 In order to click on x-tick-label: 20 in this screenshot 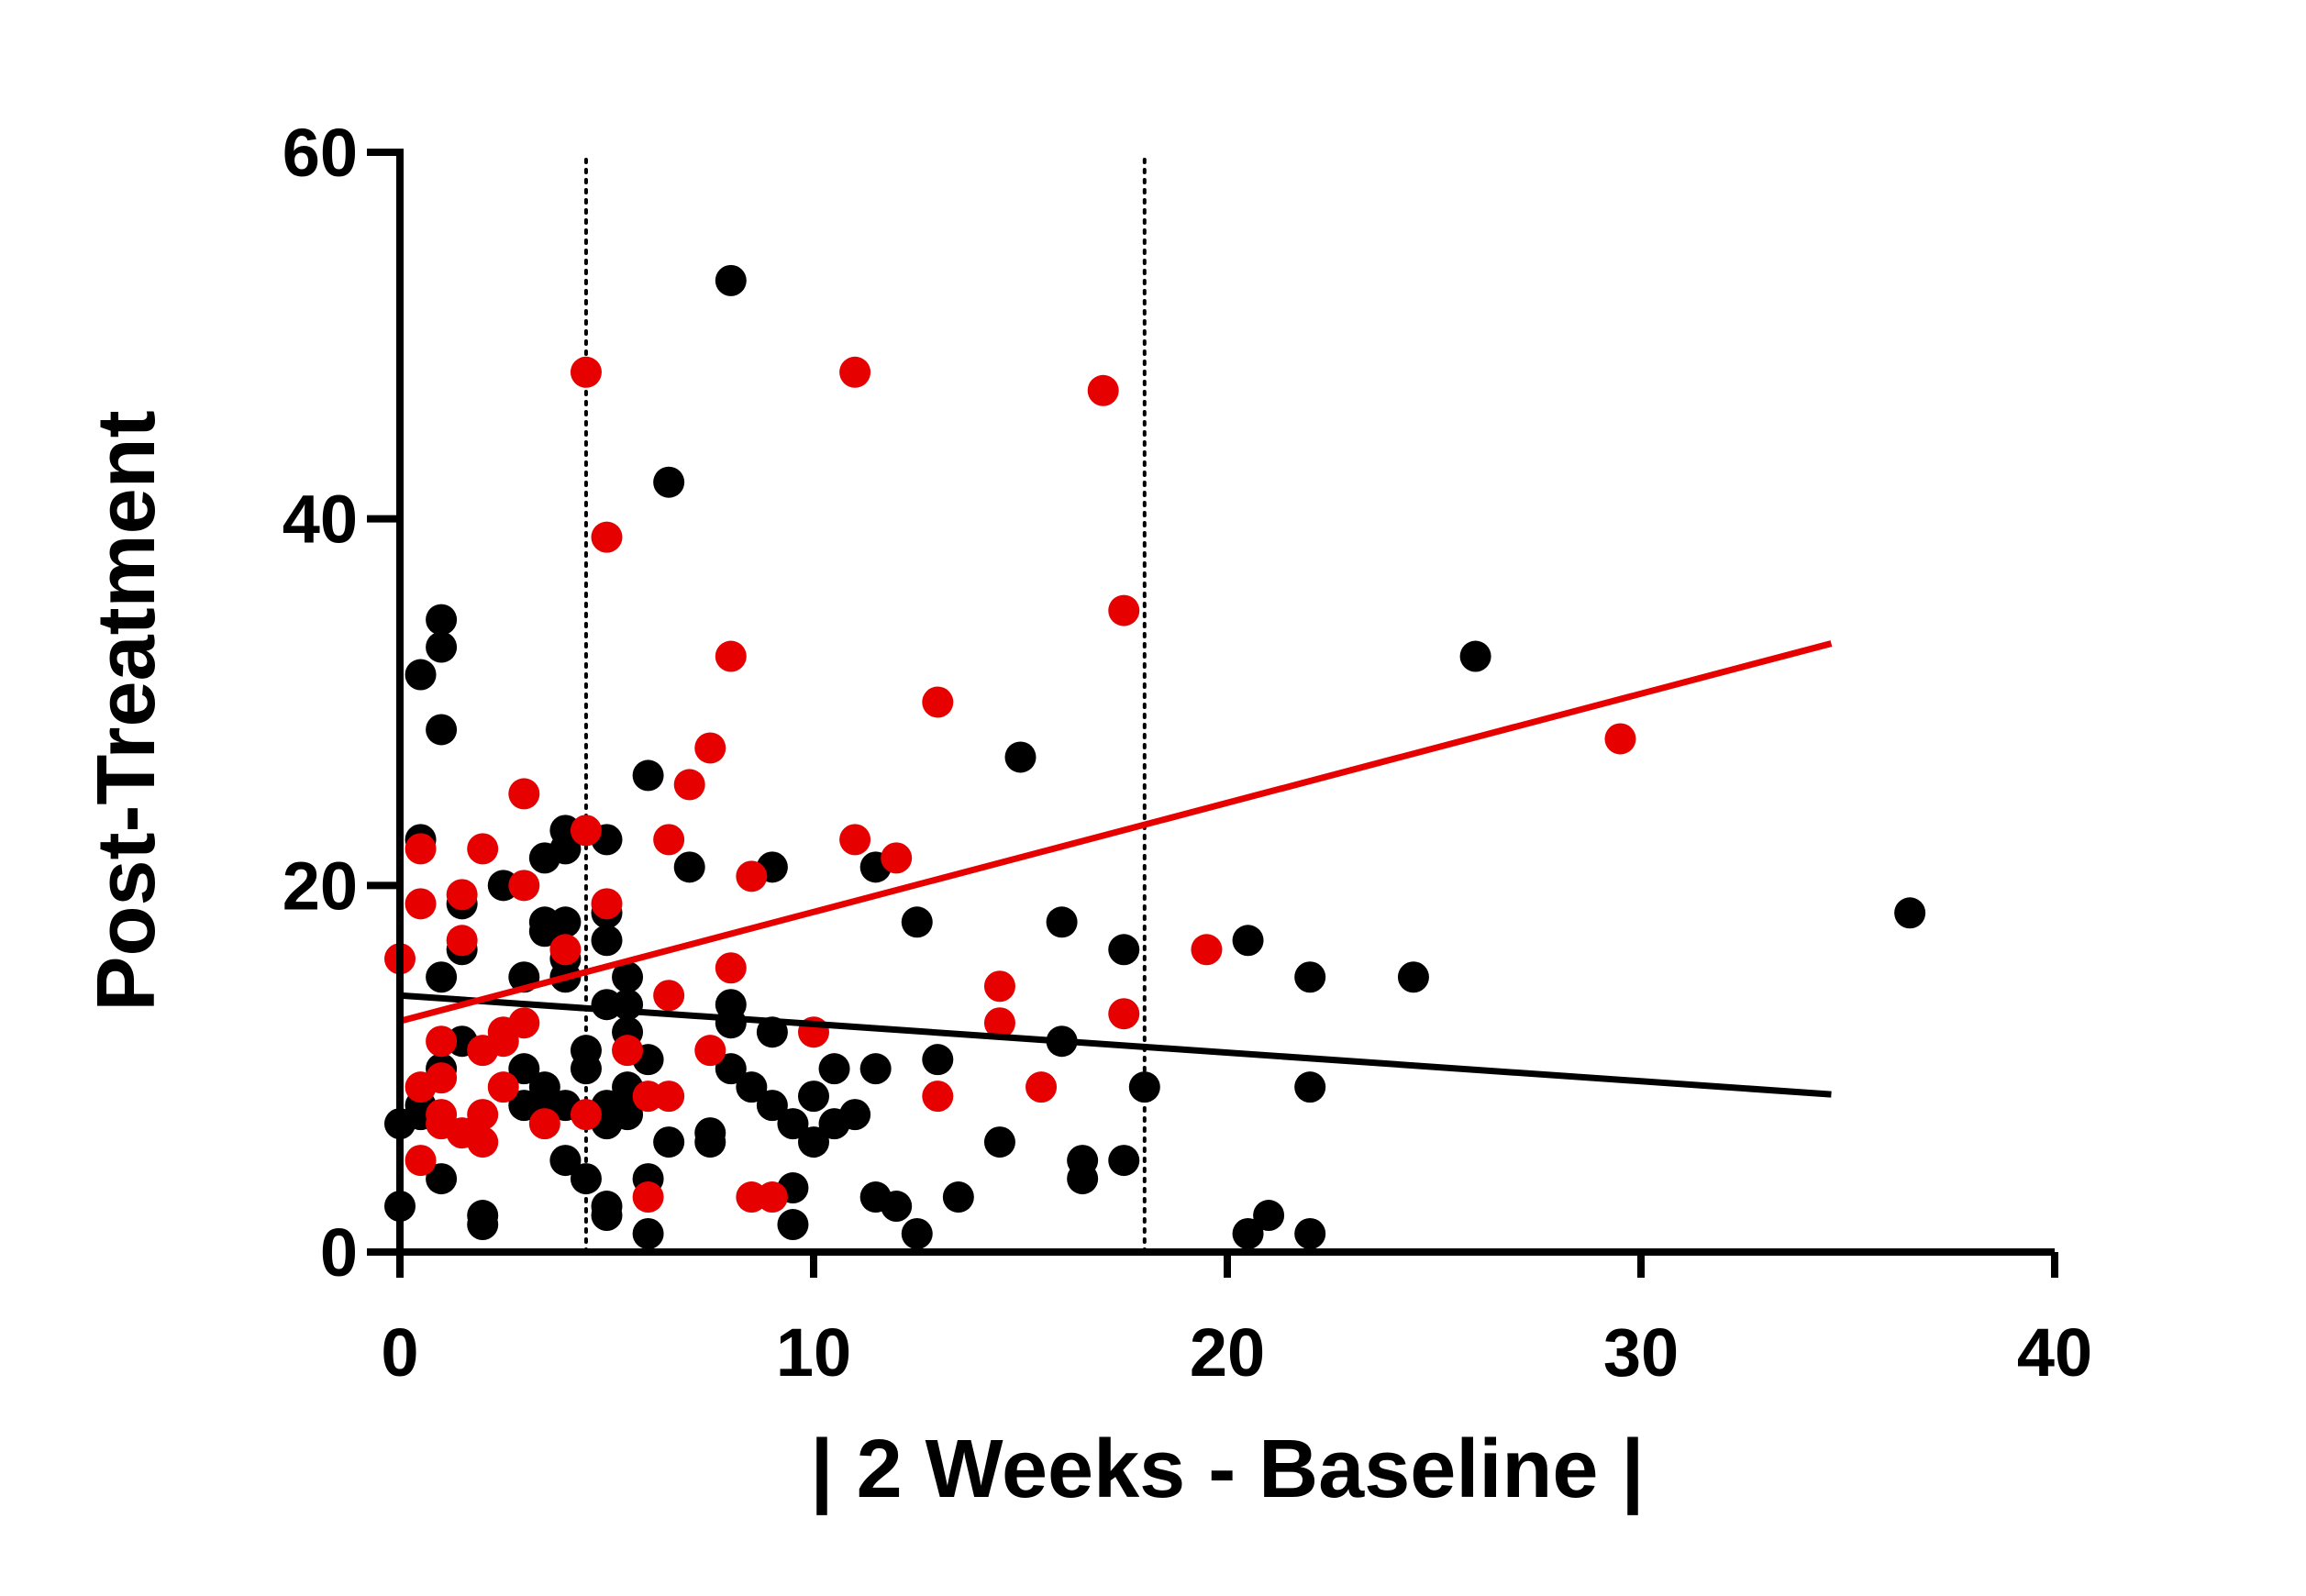, I will do `click(1227, 1352)`.